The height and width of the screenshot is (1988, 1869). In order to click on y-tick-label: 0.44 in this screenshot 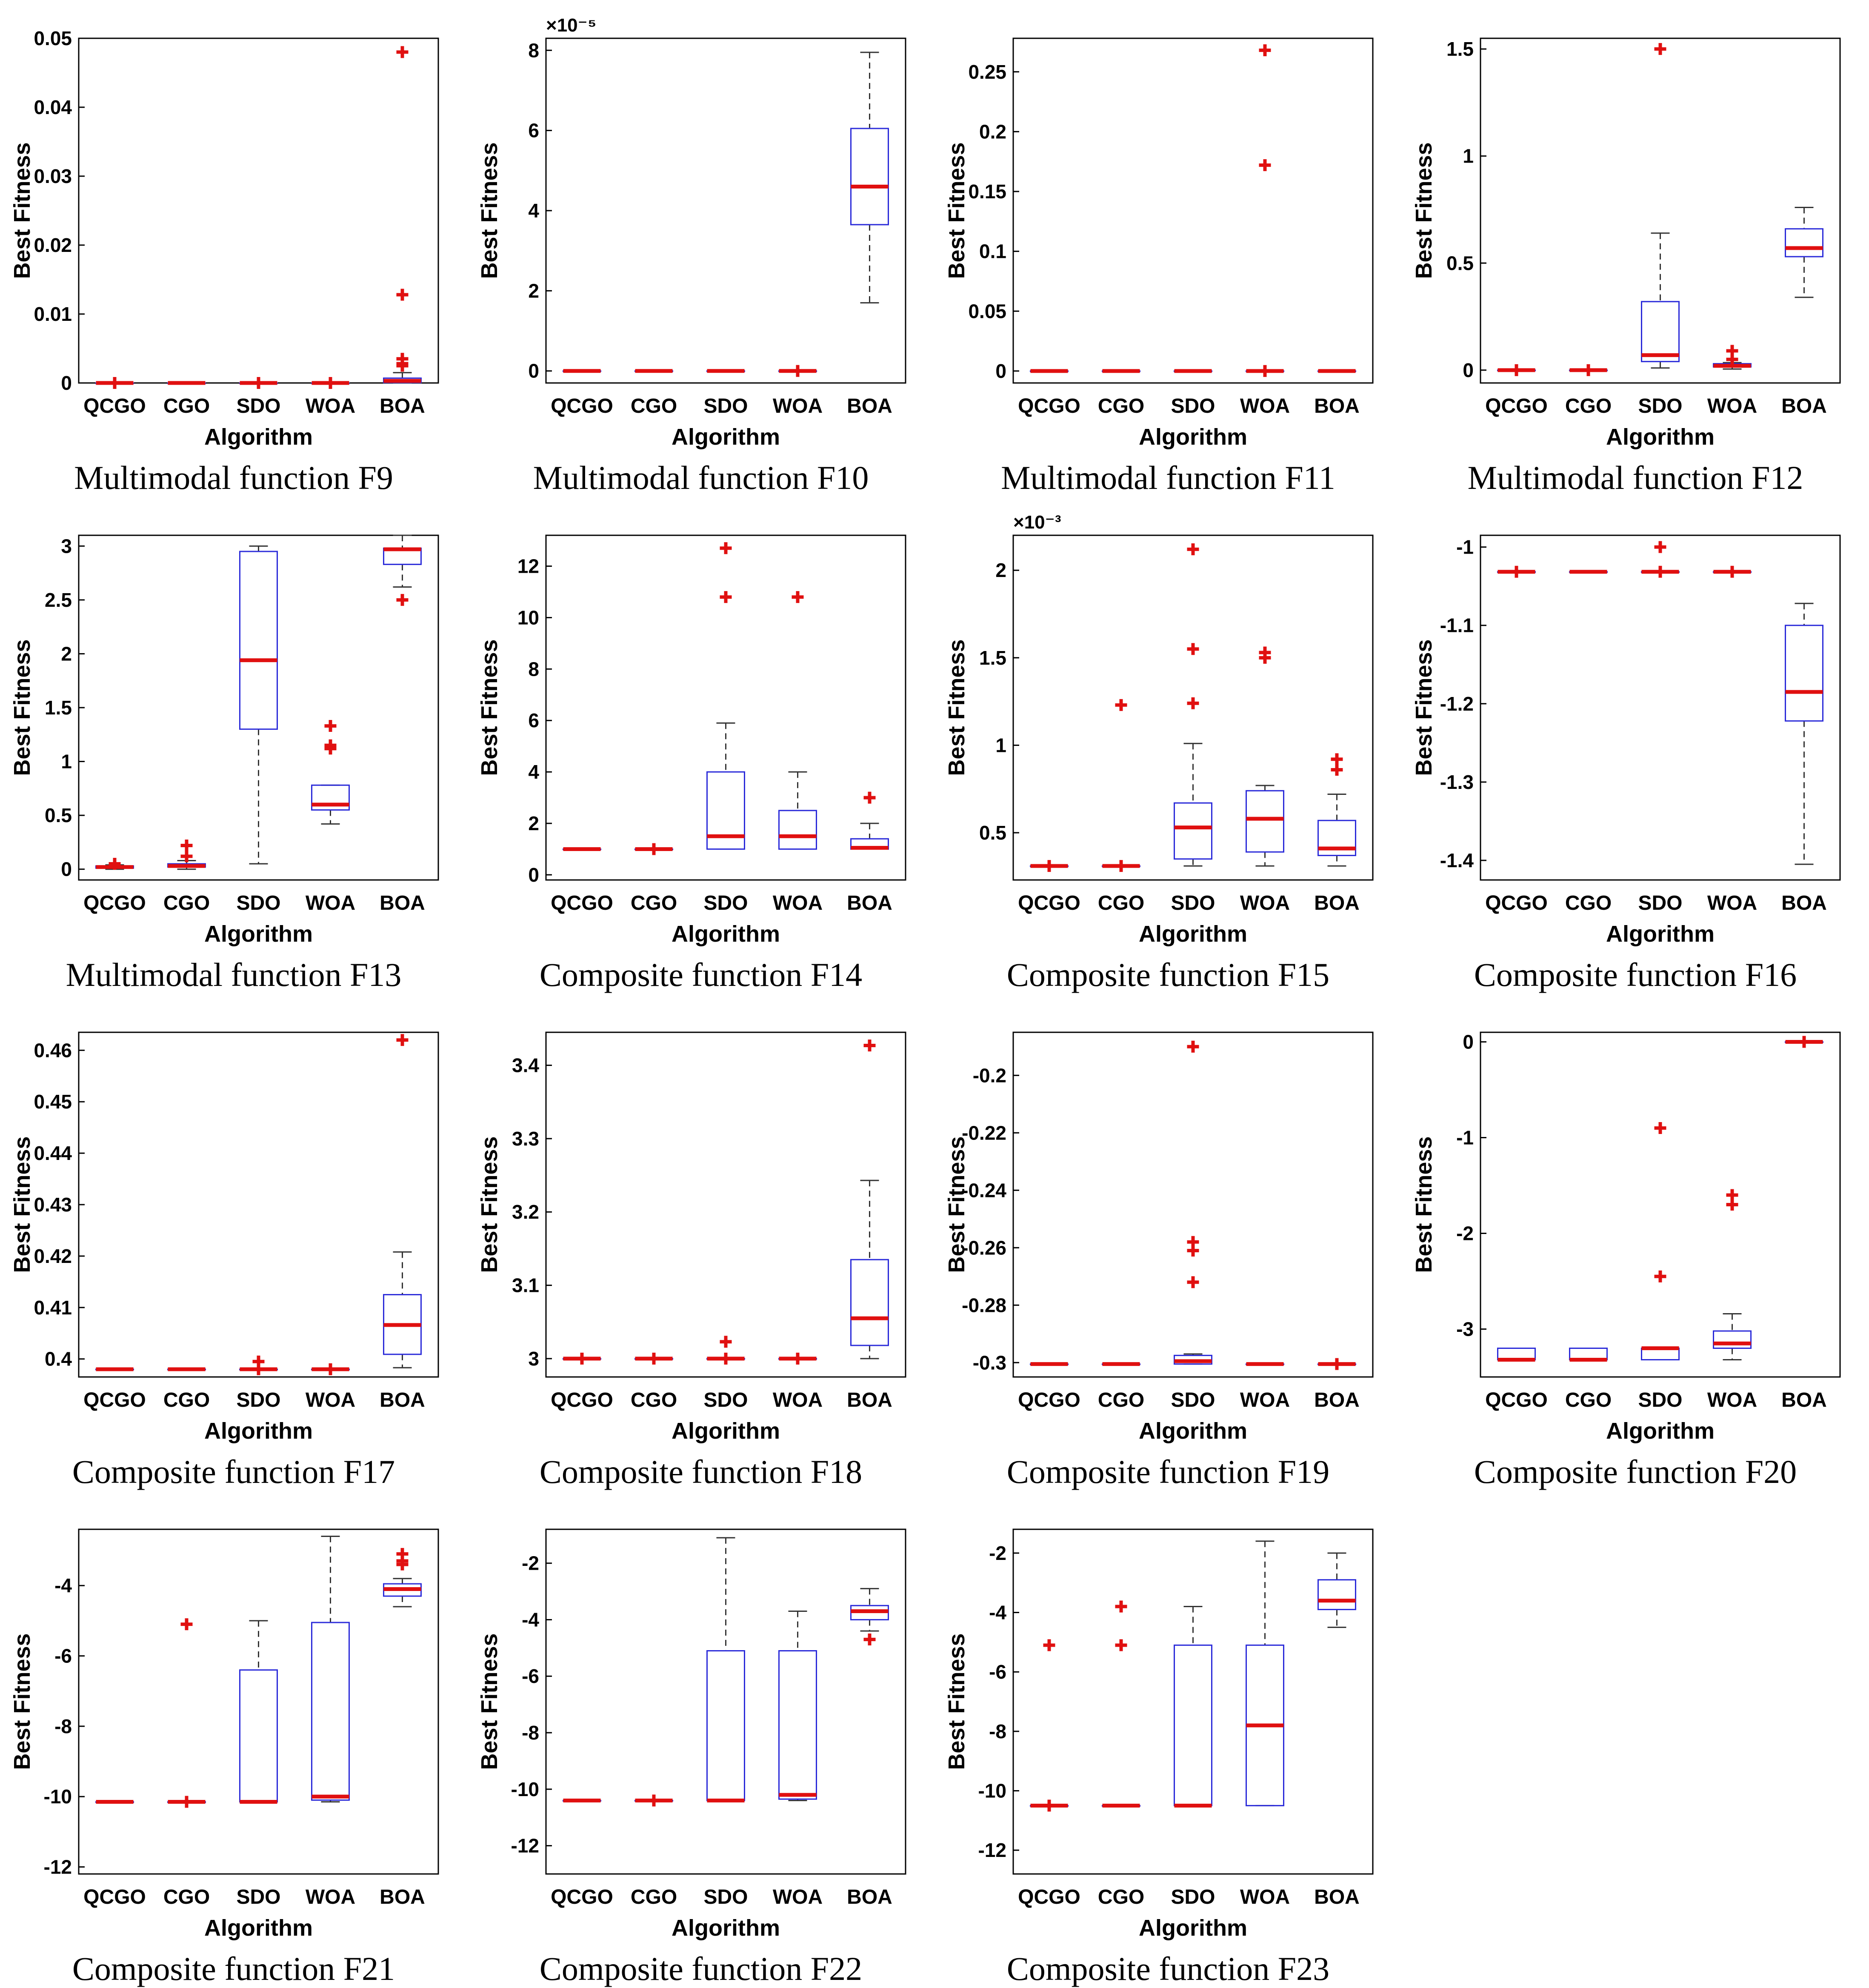, I will do `click(53, 1153)`.